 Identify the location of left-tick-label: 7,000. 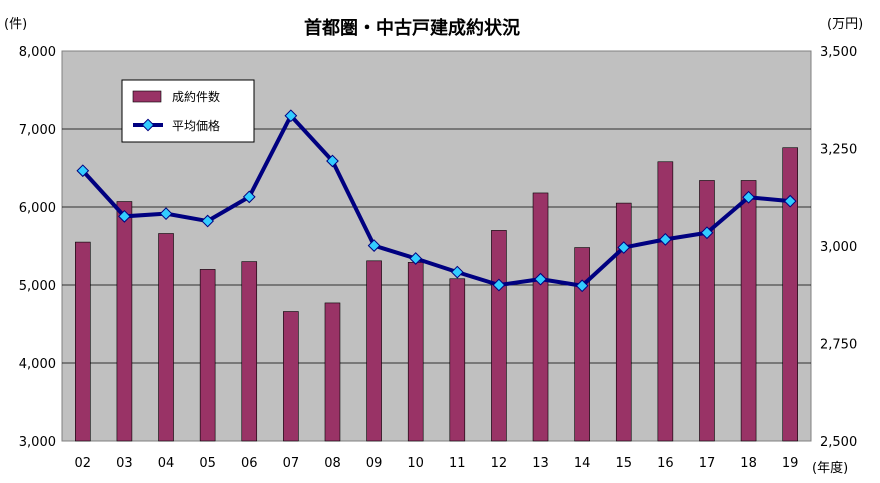
(37, 130).